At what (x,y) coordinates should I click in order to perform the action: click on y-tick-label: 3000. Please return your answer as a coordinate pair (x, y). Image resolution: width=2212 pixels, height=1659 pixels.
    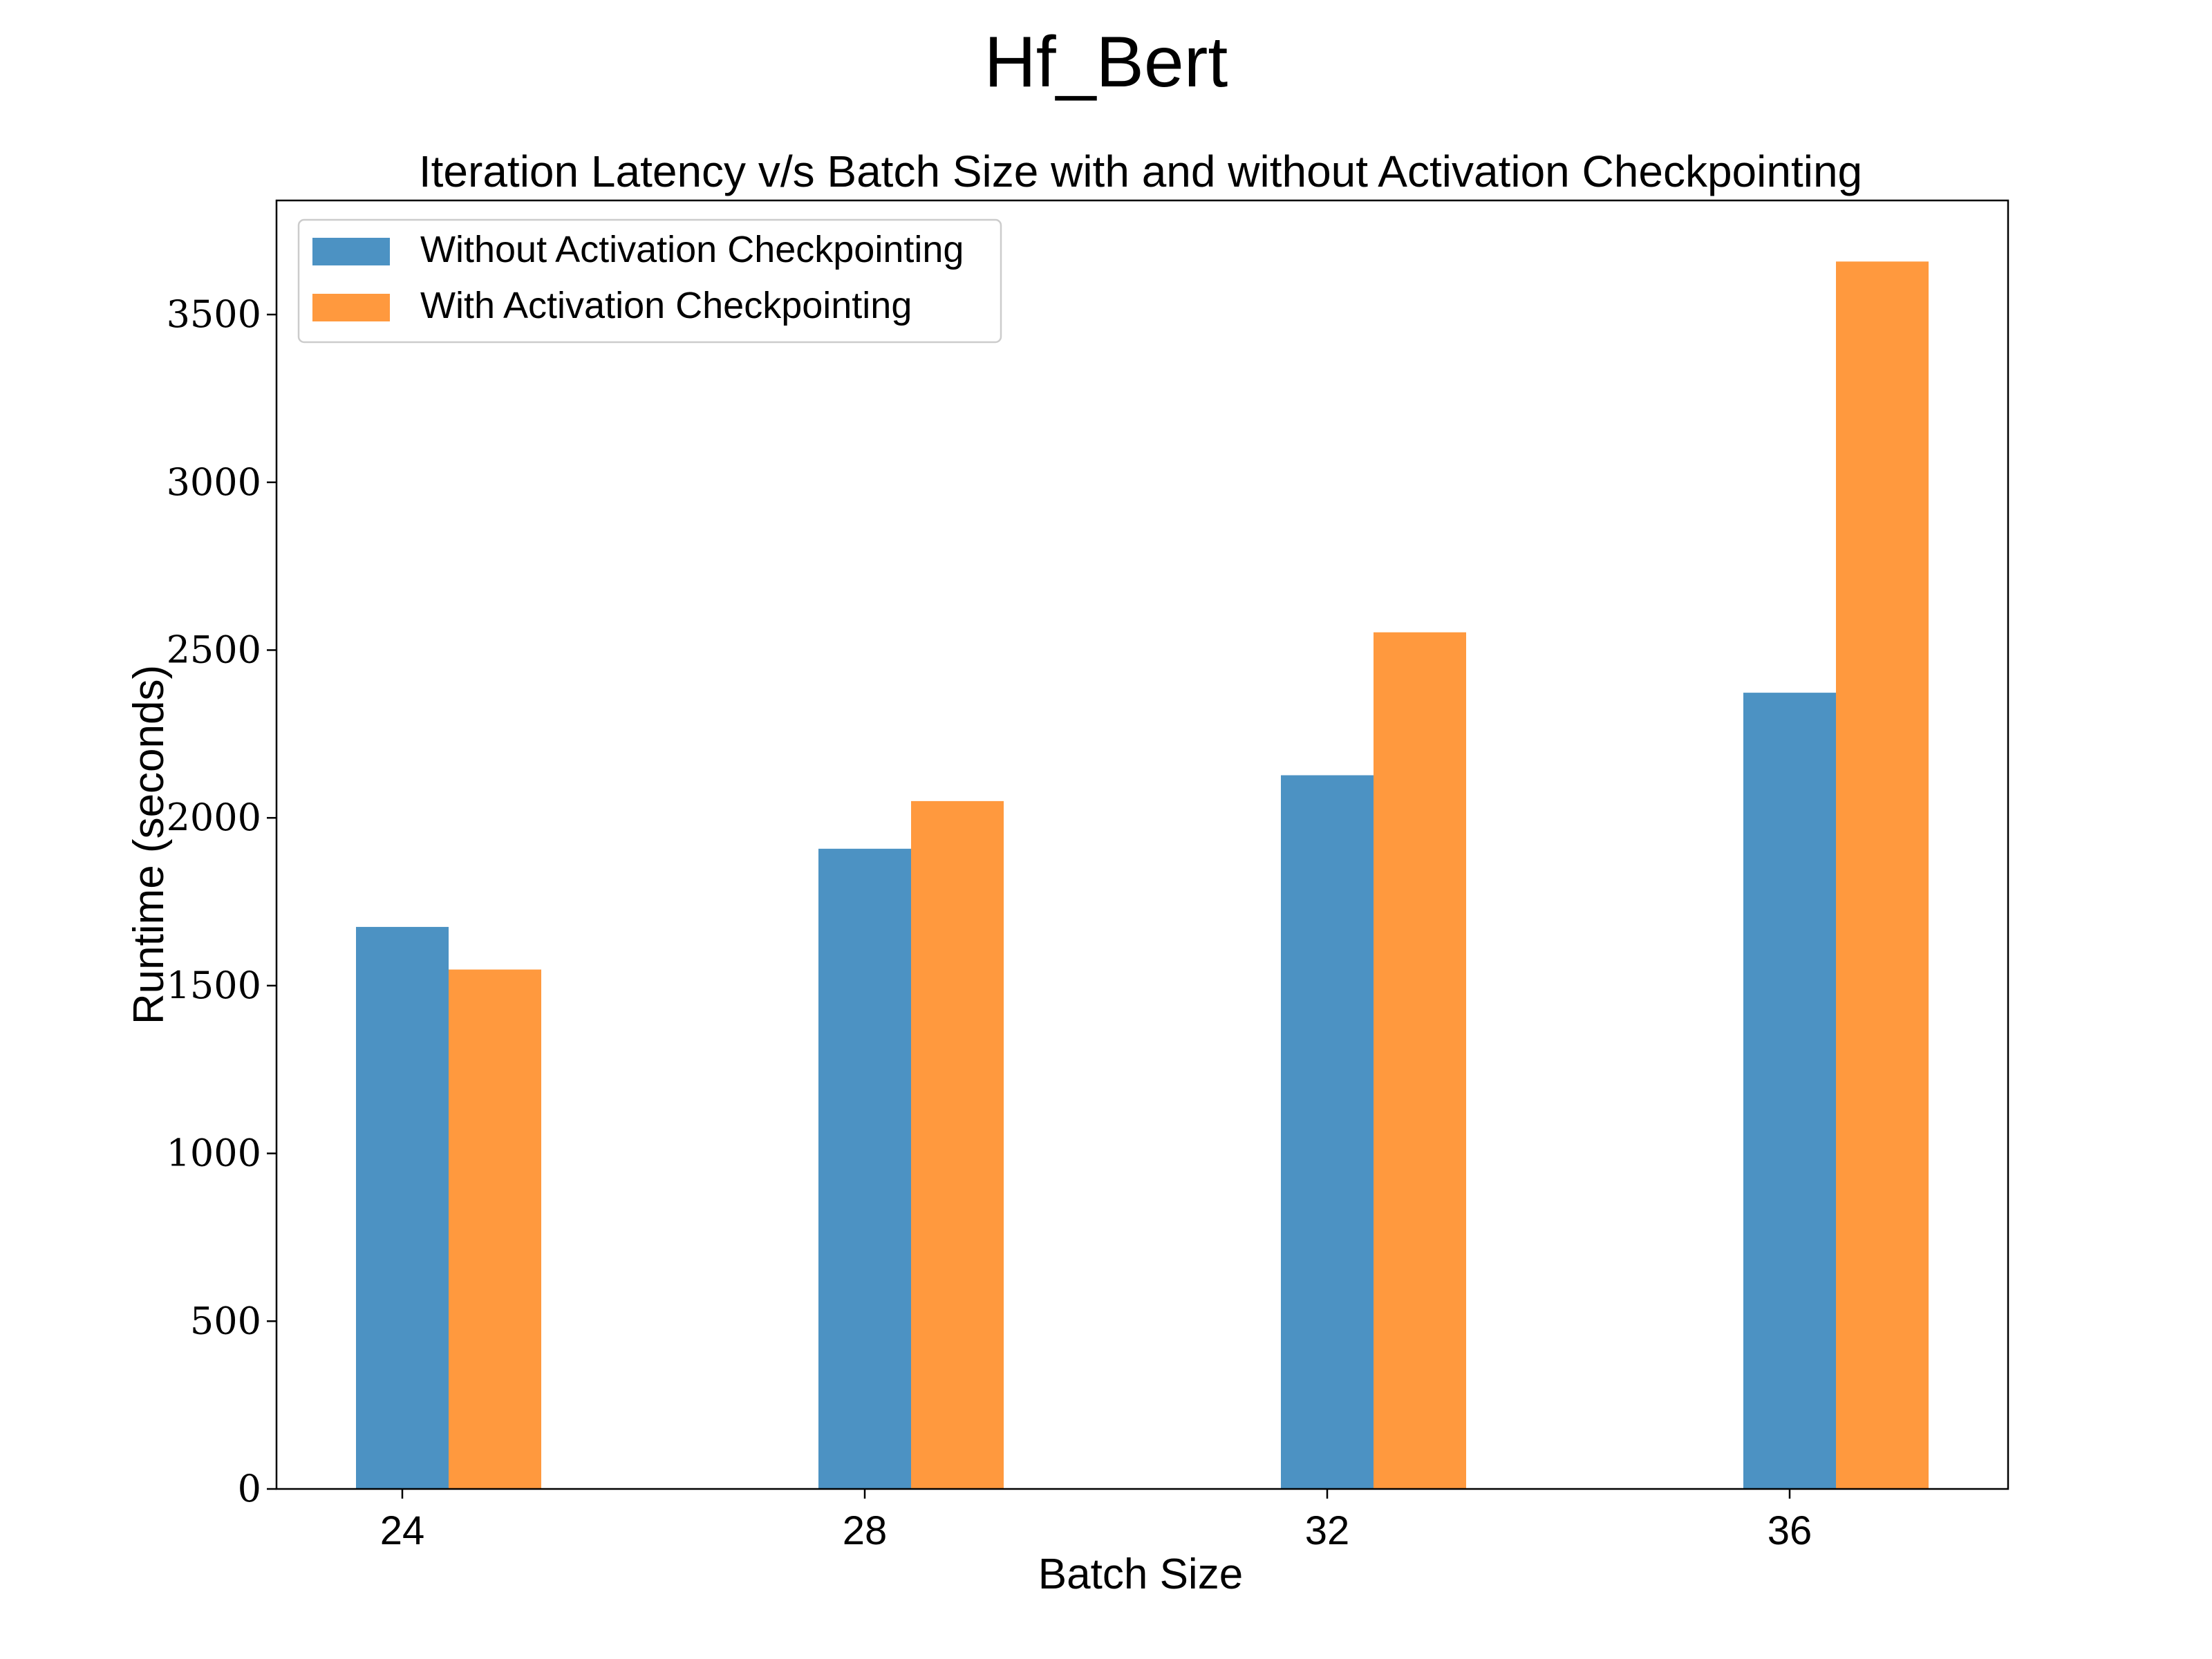
    Looking at the image, I should click on (214, 482).